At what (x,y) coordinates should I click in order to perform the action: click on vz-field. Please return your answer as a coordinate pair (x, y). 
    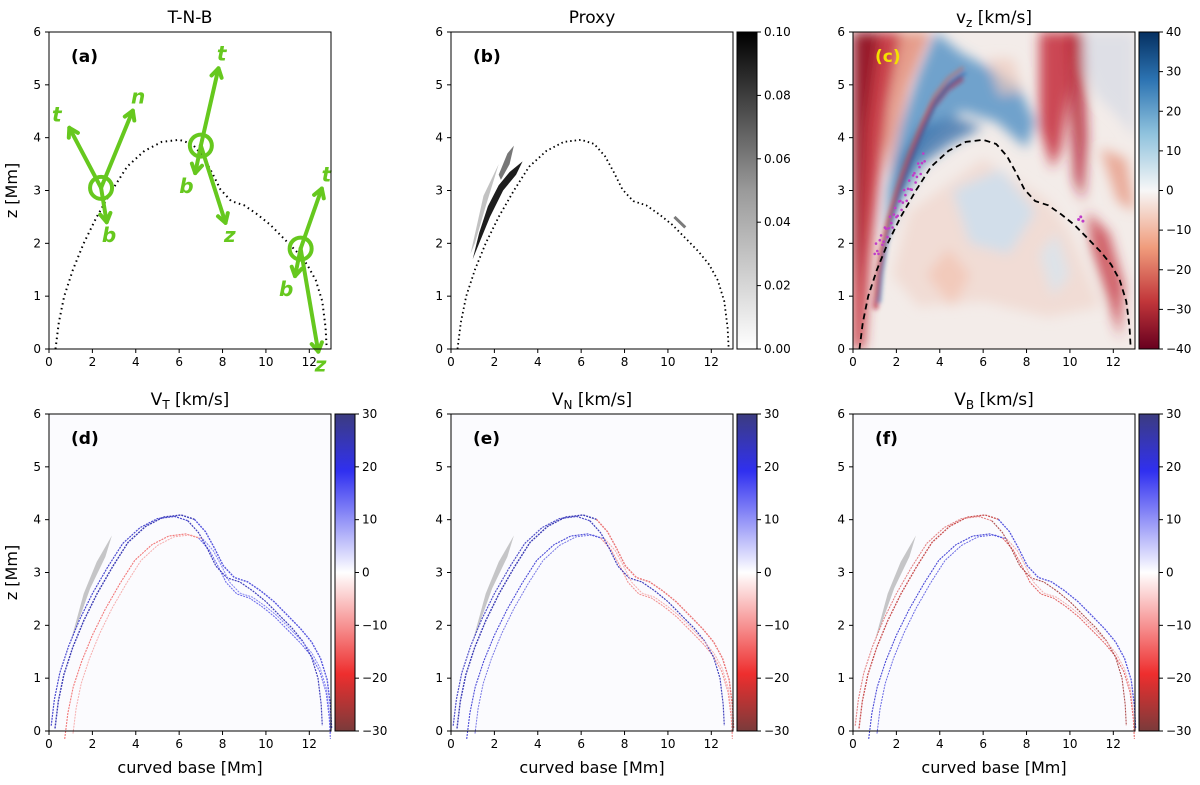
    Looking at the image, I should click on (994, 190).